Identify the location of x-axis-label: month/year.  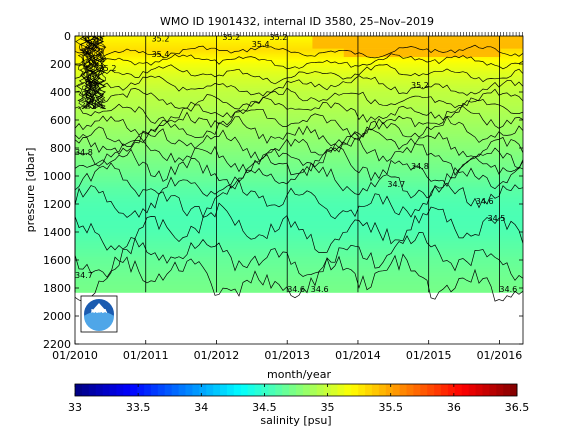
(299, 374).